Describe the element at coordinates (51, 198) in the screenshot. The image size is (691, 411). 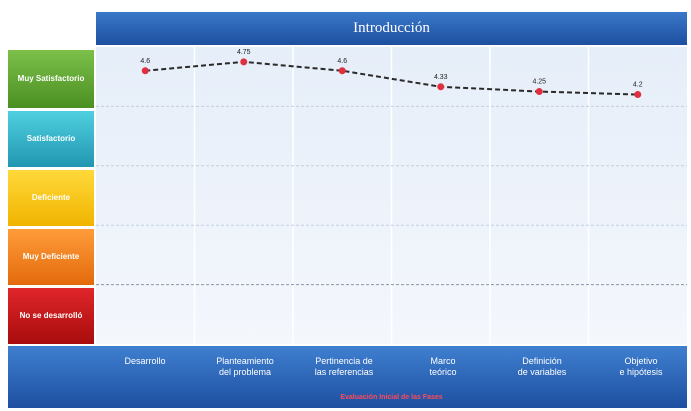
I see `y-band-label-deficiente: Deficiente` at that location.